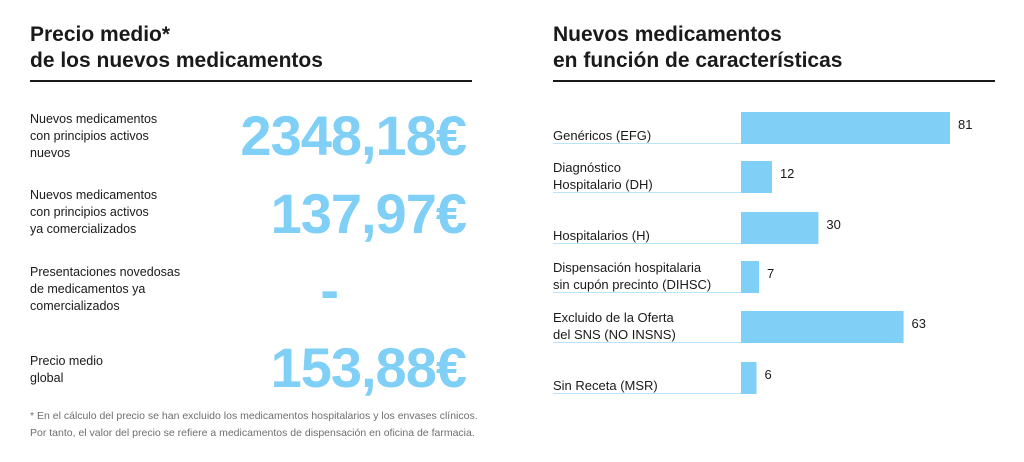 Image resolution: width=1024 pixels, height=462 pixels. What do you see at coordinates (605, 385) in the screenshot?
I see `category-label: Sin Receta (MSR)` at bounding box center [605, 385].